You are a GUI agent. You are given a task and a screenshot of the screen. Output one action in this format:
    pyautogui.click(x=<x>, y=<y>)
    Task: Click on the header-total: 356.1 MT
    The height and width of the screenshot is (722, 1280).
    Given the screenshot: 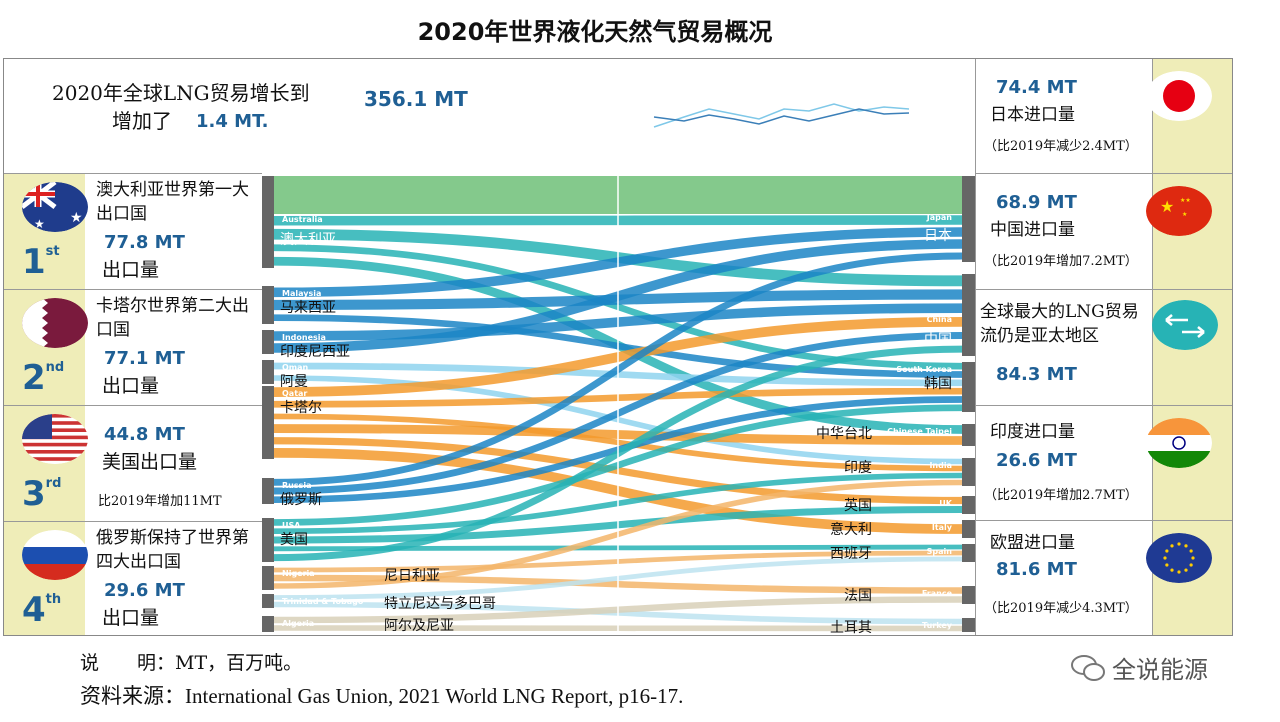 What is the action you would take?
    pyautogui.click(x=416, y=99)
    